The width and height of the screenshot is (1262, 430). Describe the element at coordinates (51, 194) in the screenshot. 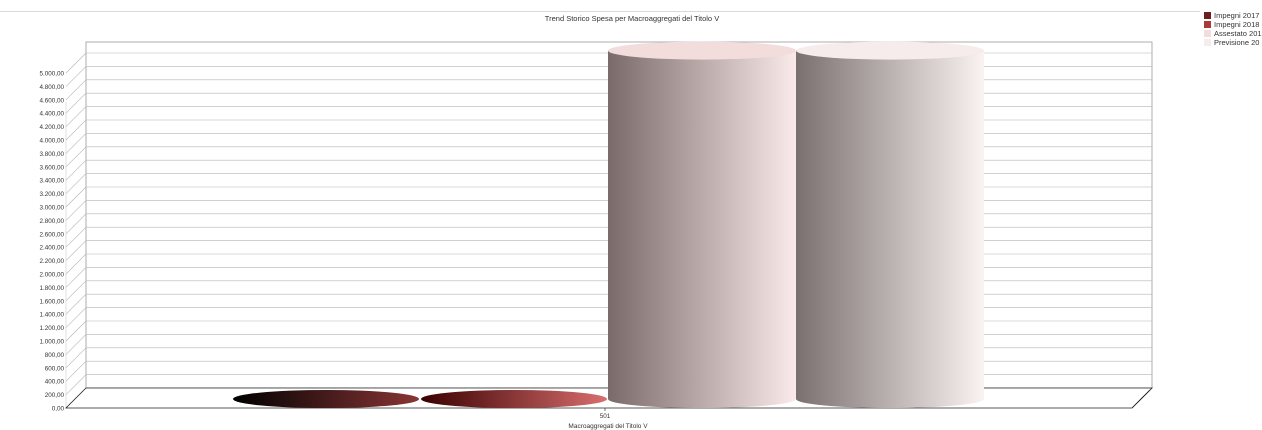

I see `y-tick-label: 3.200,00` at that location.